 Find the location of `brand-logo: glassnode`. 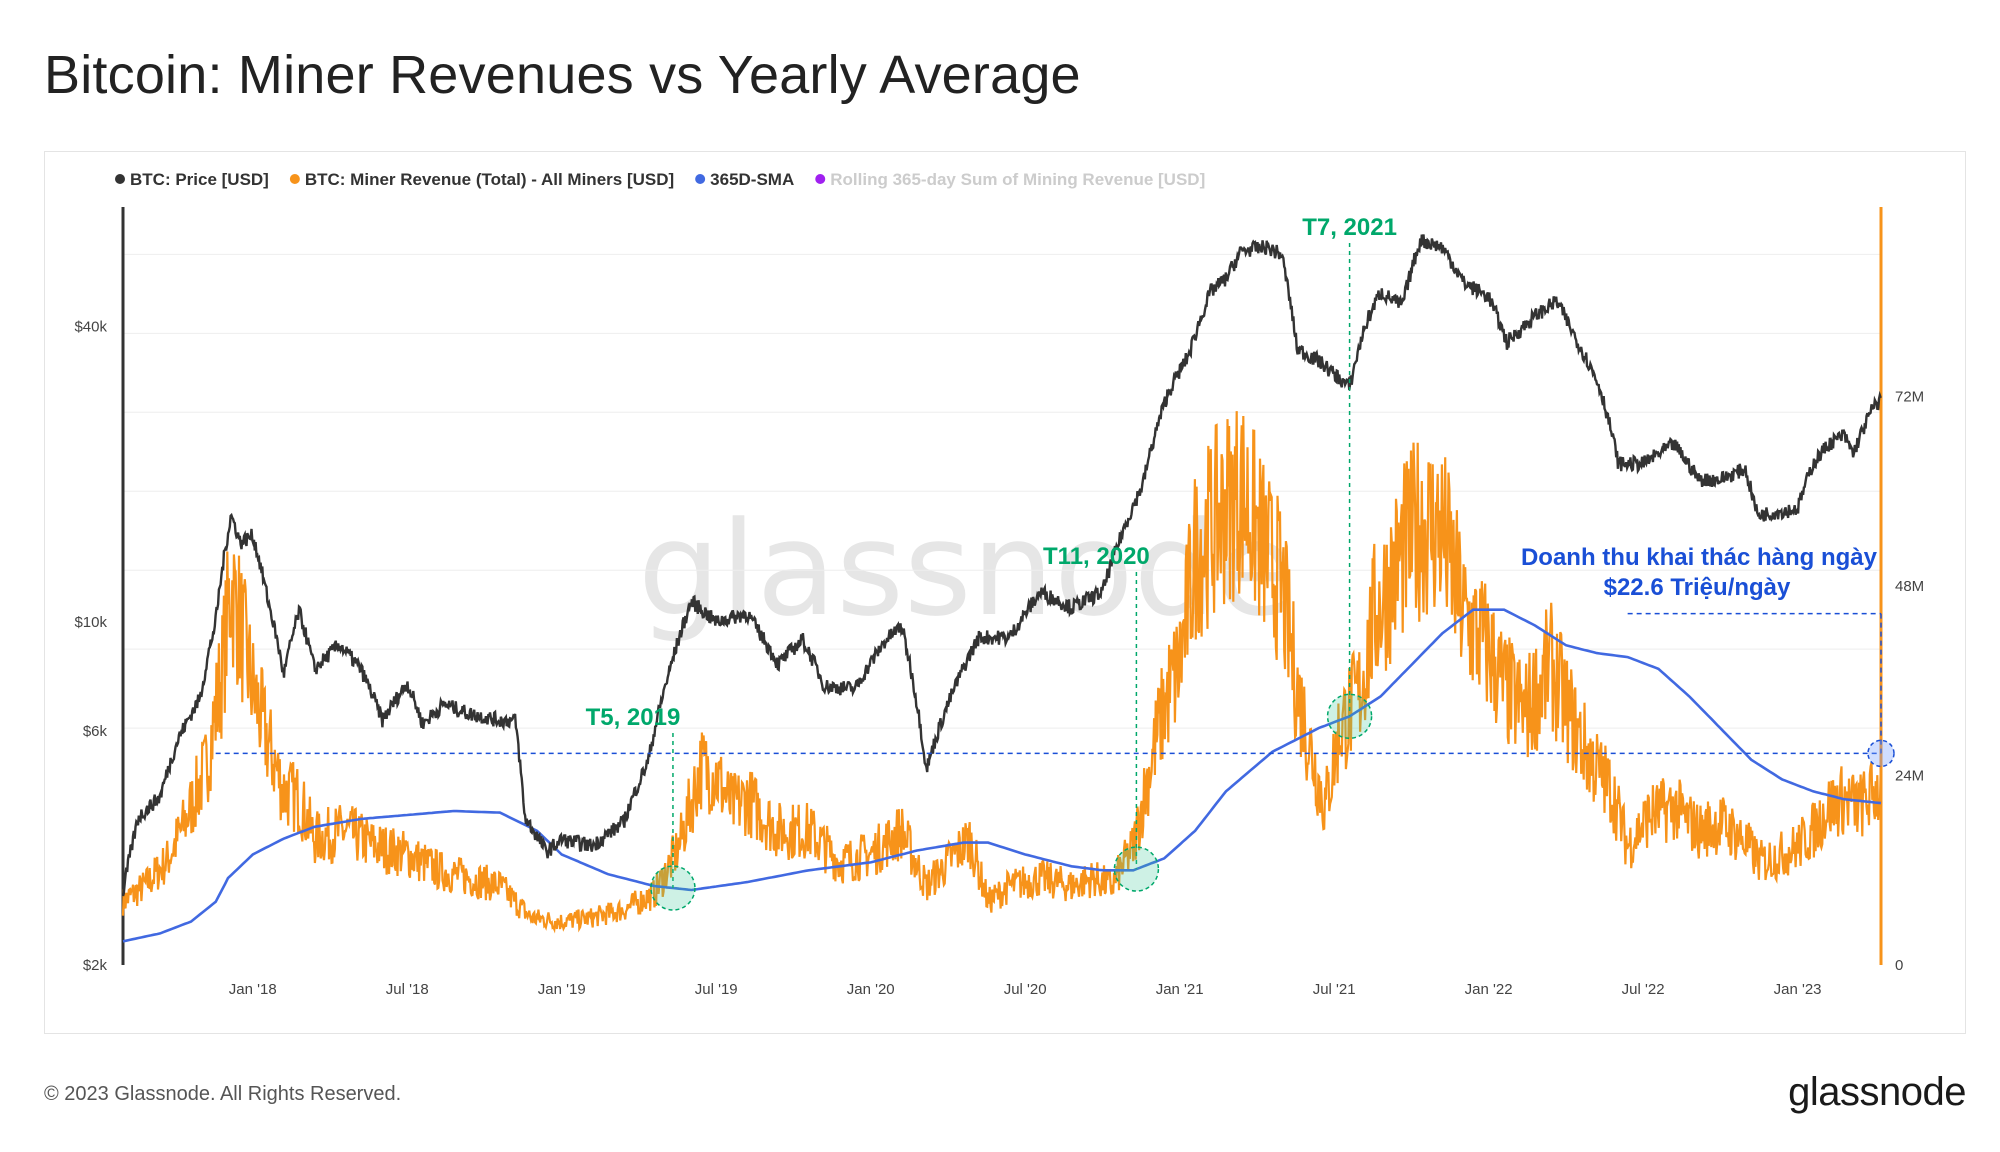

brand-logo: glassnode is located at coordinates (1877, 1092).